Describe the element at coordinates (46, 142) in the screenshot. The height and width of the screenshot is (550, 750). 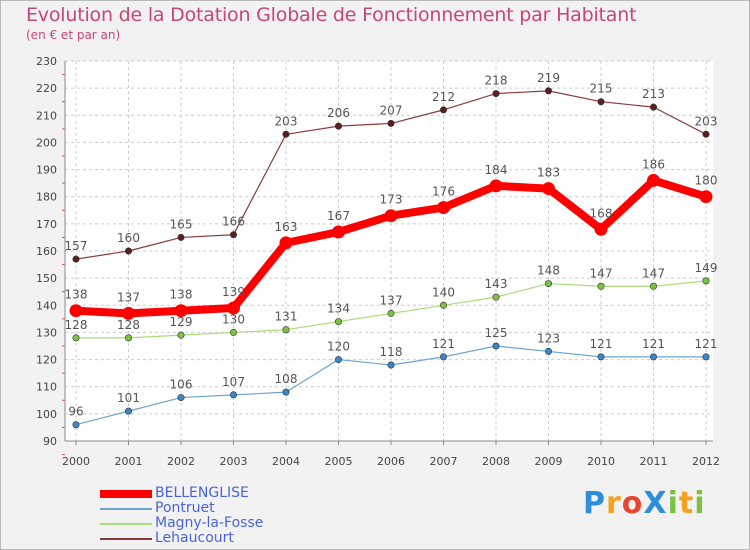
I see `y-tick-label: 200` at that location.